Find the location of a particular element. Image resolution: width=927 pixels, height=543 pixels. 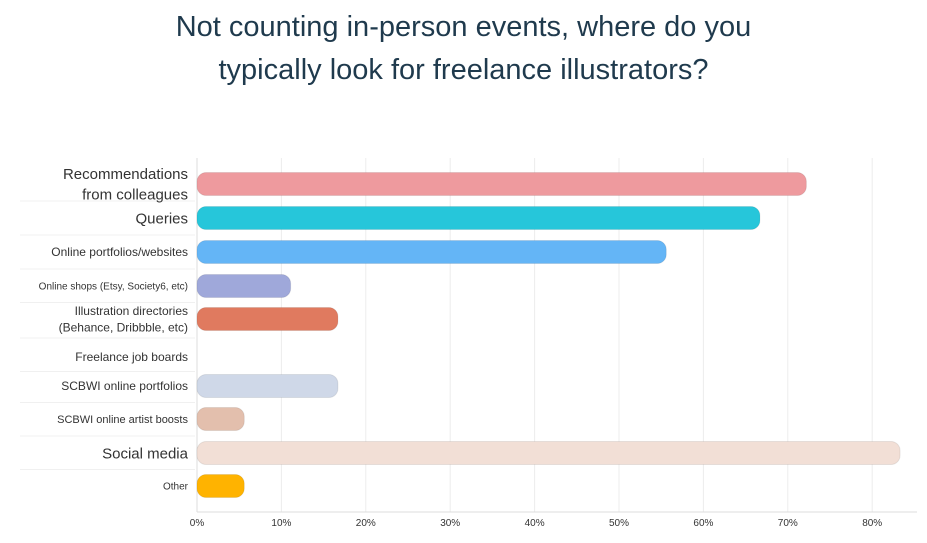

category-label: Freelance job boards is located at coordinates (131, 357).